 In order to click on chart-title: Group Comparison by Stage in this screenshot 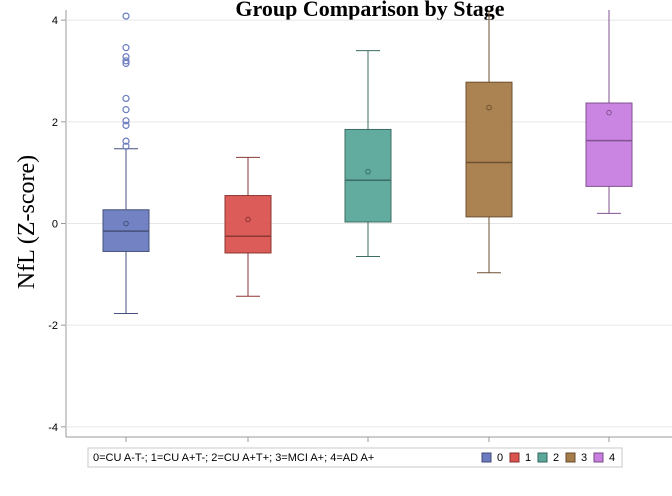, I will do `click(369, 10)`.